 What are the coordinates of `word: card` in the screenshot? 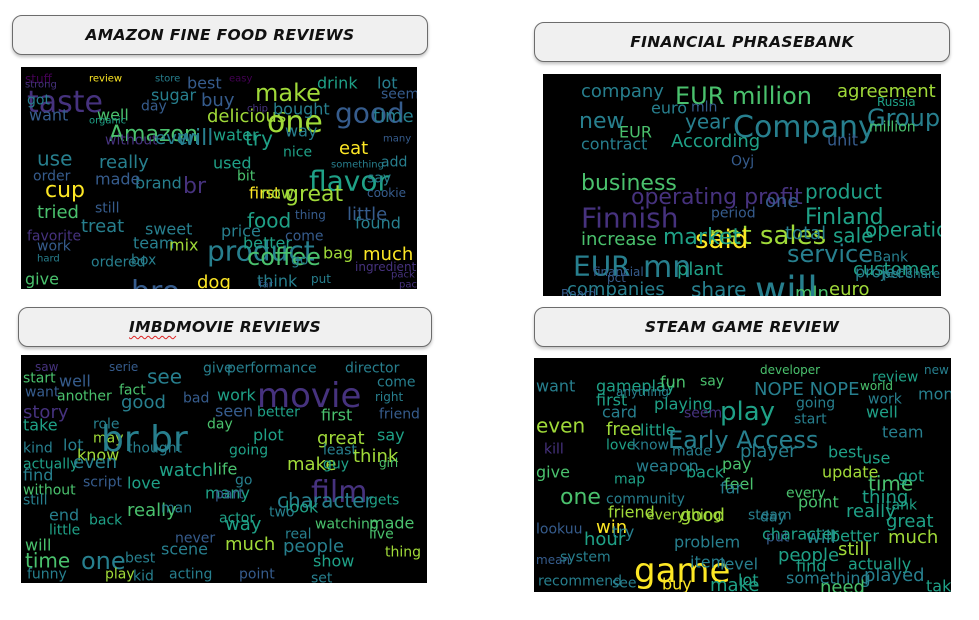 It's located at (619, 411).